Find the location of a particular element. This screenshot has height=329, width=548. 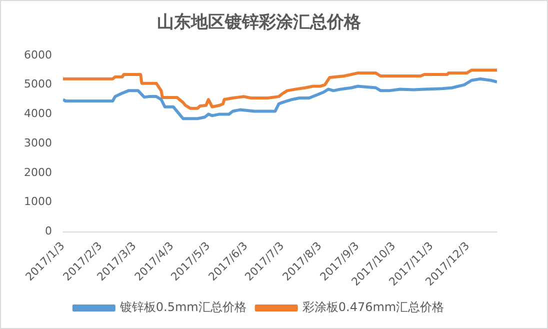

y-tick-label: 2000 is located at coordinates (38, 172).